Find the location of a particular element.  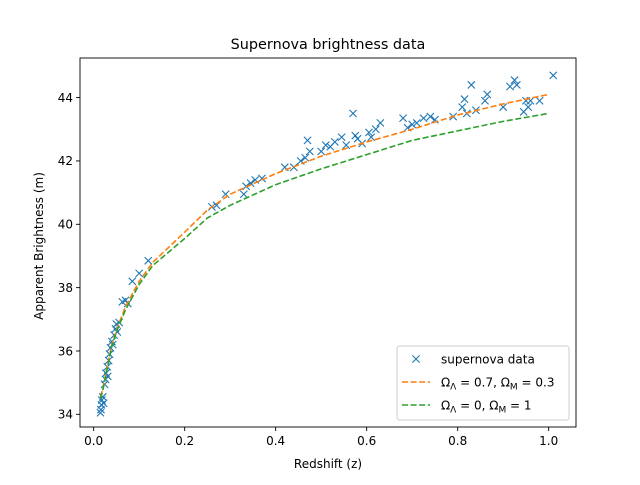

y-tick-label: 42 is located at coordinates (65, 161).